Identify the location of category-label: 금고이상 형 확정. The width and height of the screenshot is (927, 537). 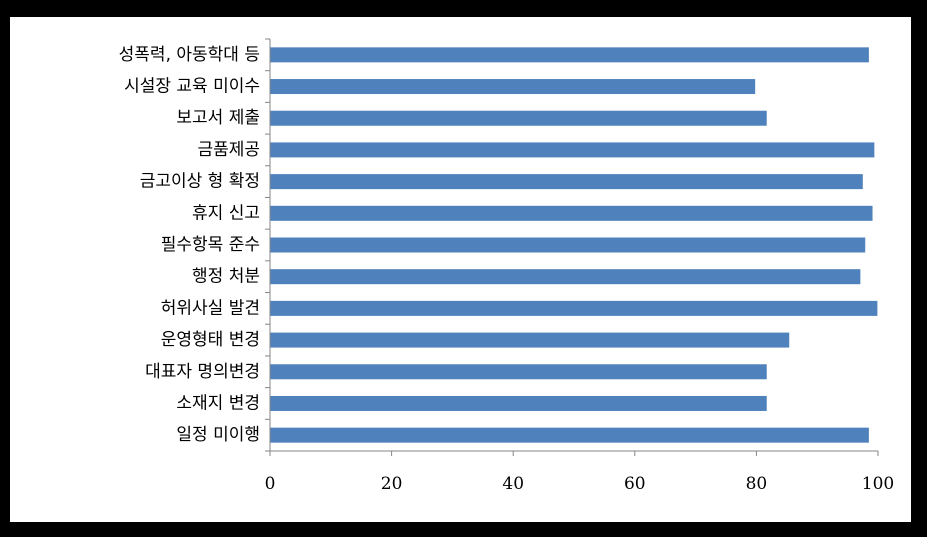
(200, 182).